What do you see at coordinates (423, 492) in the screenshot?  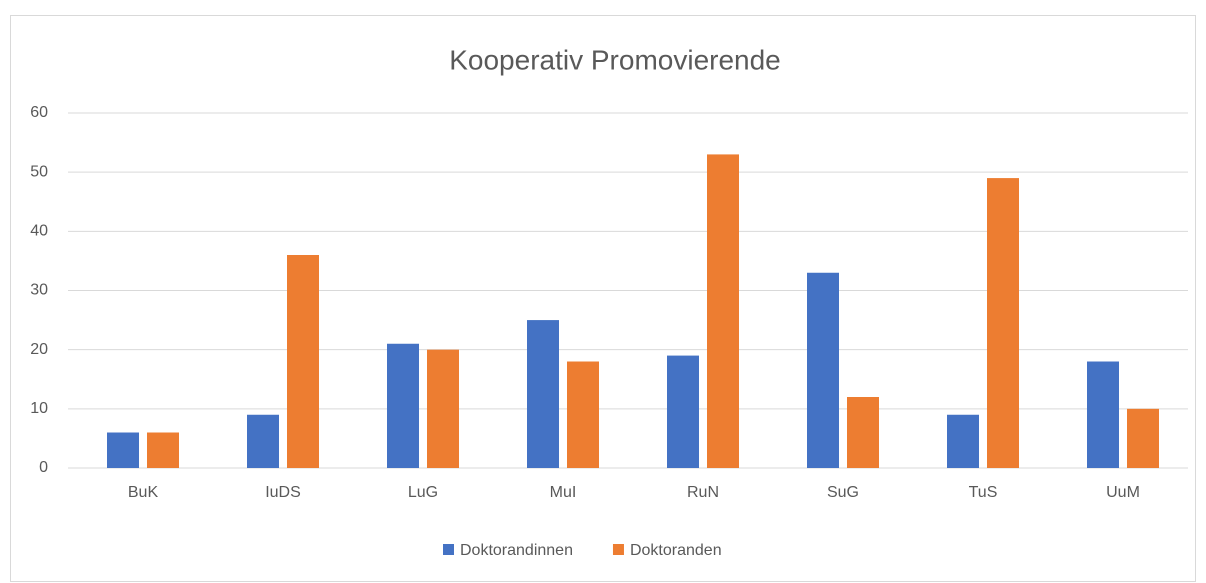 I see `x-tick-label: LuG` at bounding box center [423, 492].